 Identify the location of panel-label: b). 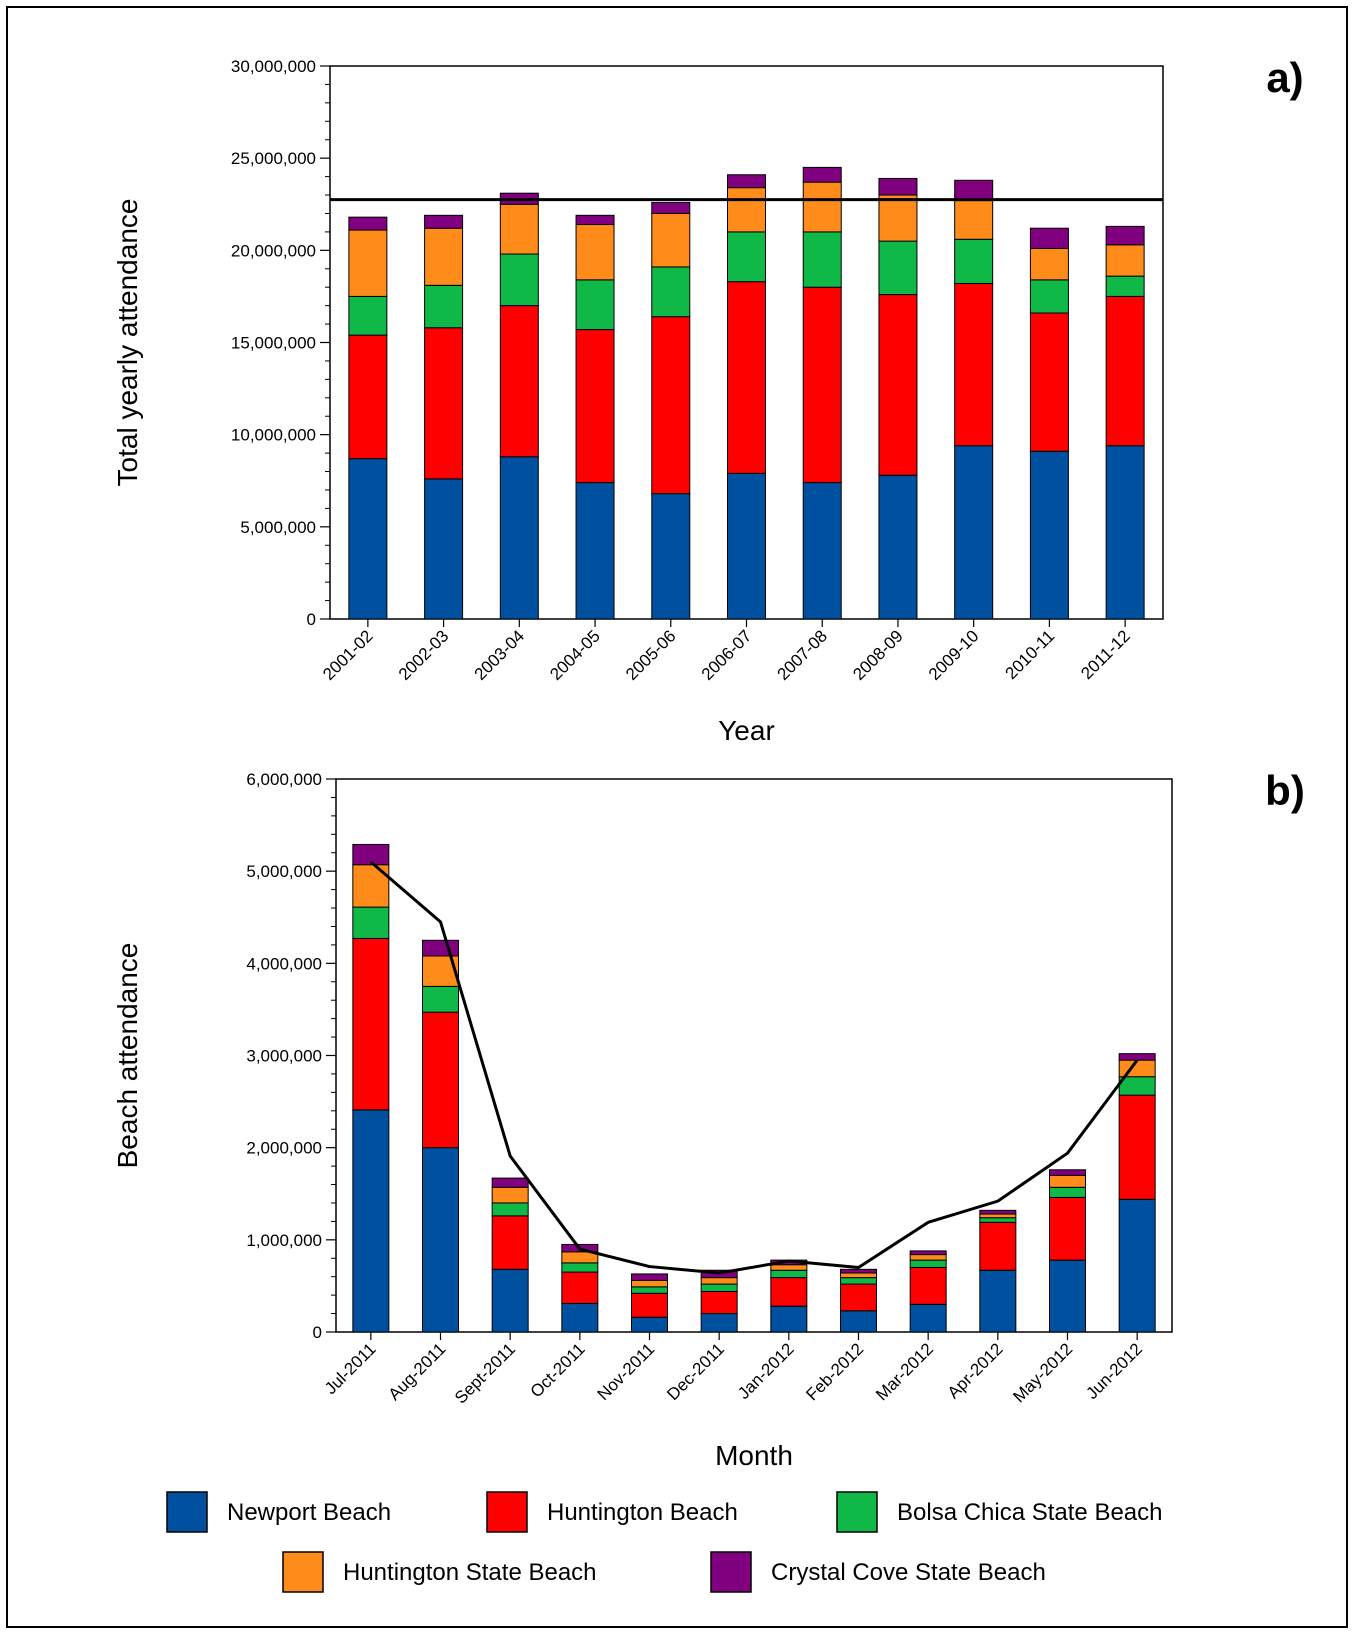
(1285, 790).